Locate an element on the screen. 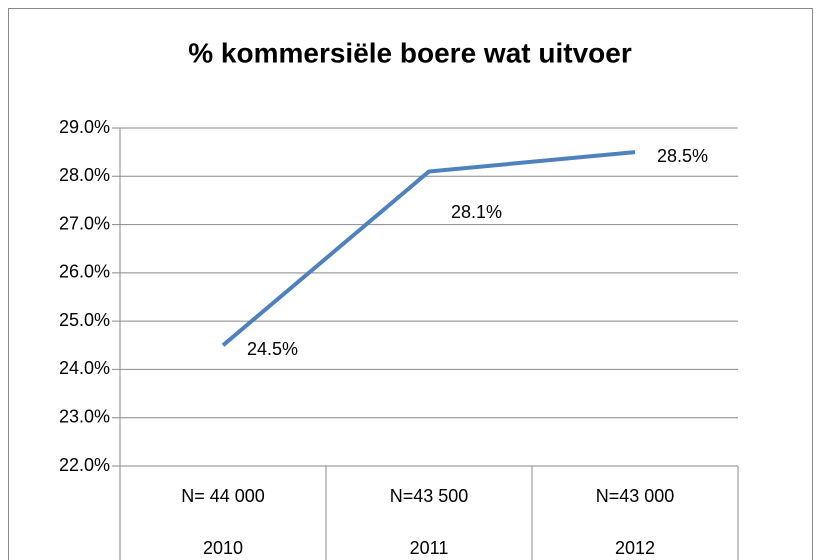  data-label: 24.5% is located at coordinates (272, 349).